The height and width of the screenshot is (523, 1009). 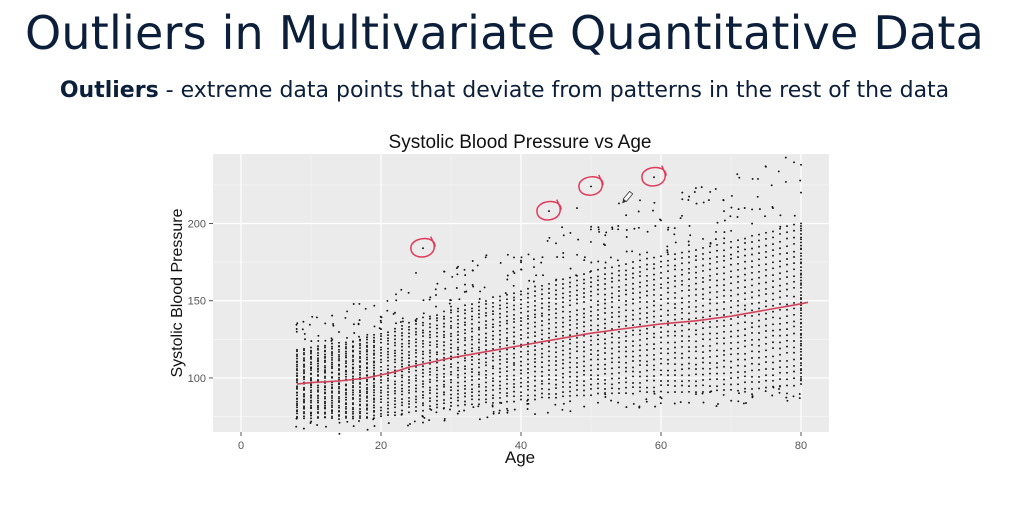 I want to click on x-tick-label: 60, so click(x=661, y=446).